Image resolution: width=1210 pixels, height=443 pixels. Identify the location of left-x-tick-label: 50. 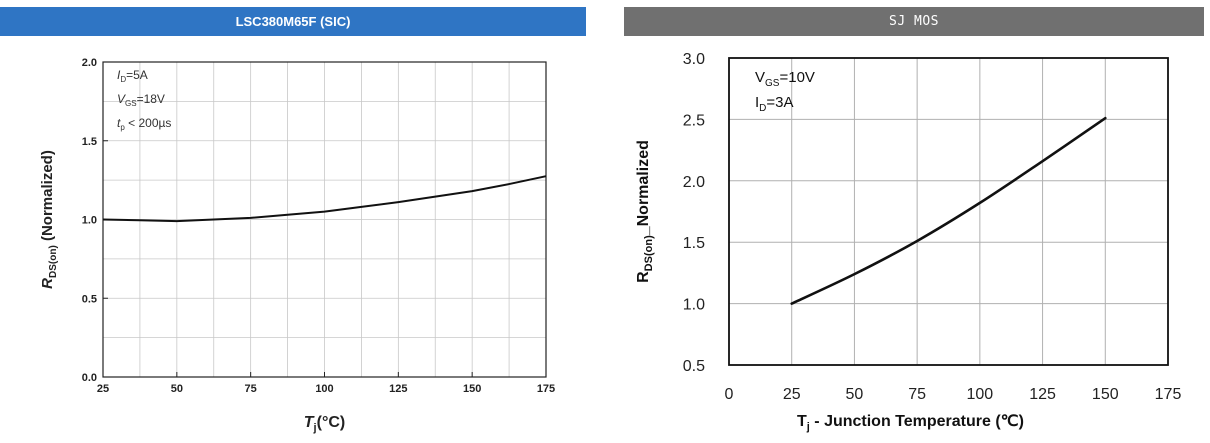
(177, 389).